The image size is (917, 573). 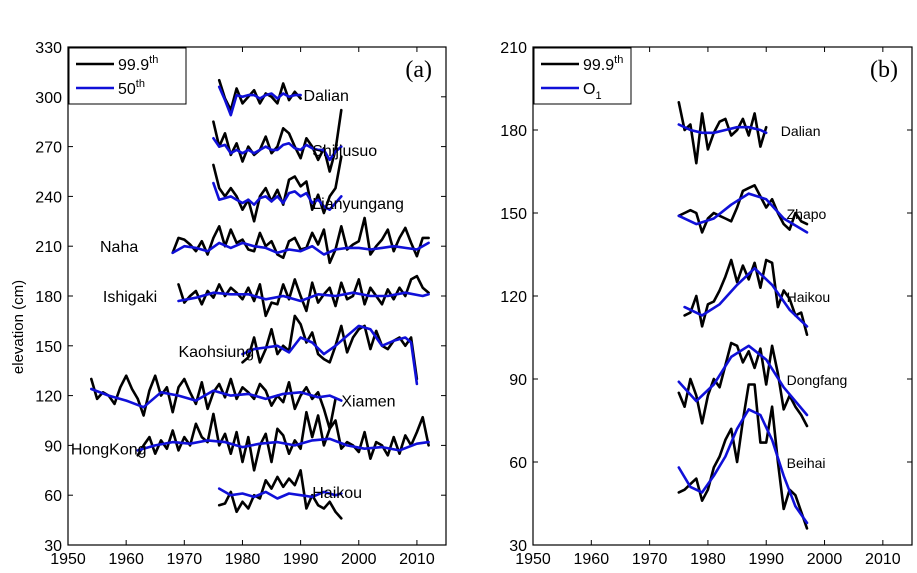 I want to click on station-group-xiamen: Xiamen, so click(x=243, y=402).